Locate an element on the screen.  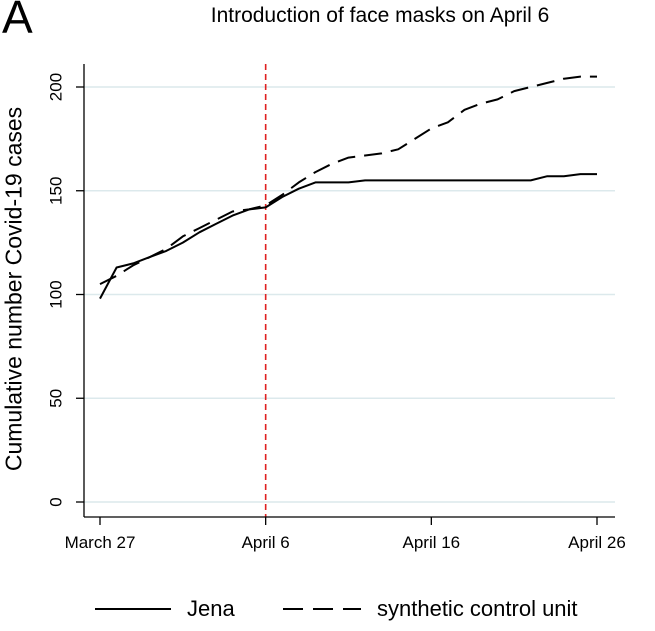
legend-item-synthetic-control: synthetic control unit is located at coordinates (430, 609).